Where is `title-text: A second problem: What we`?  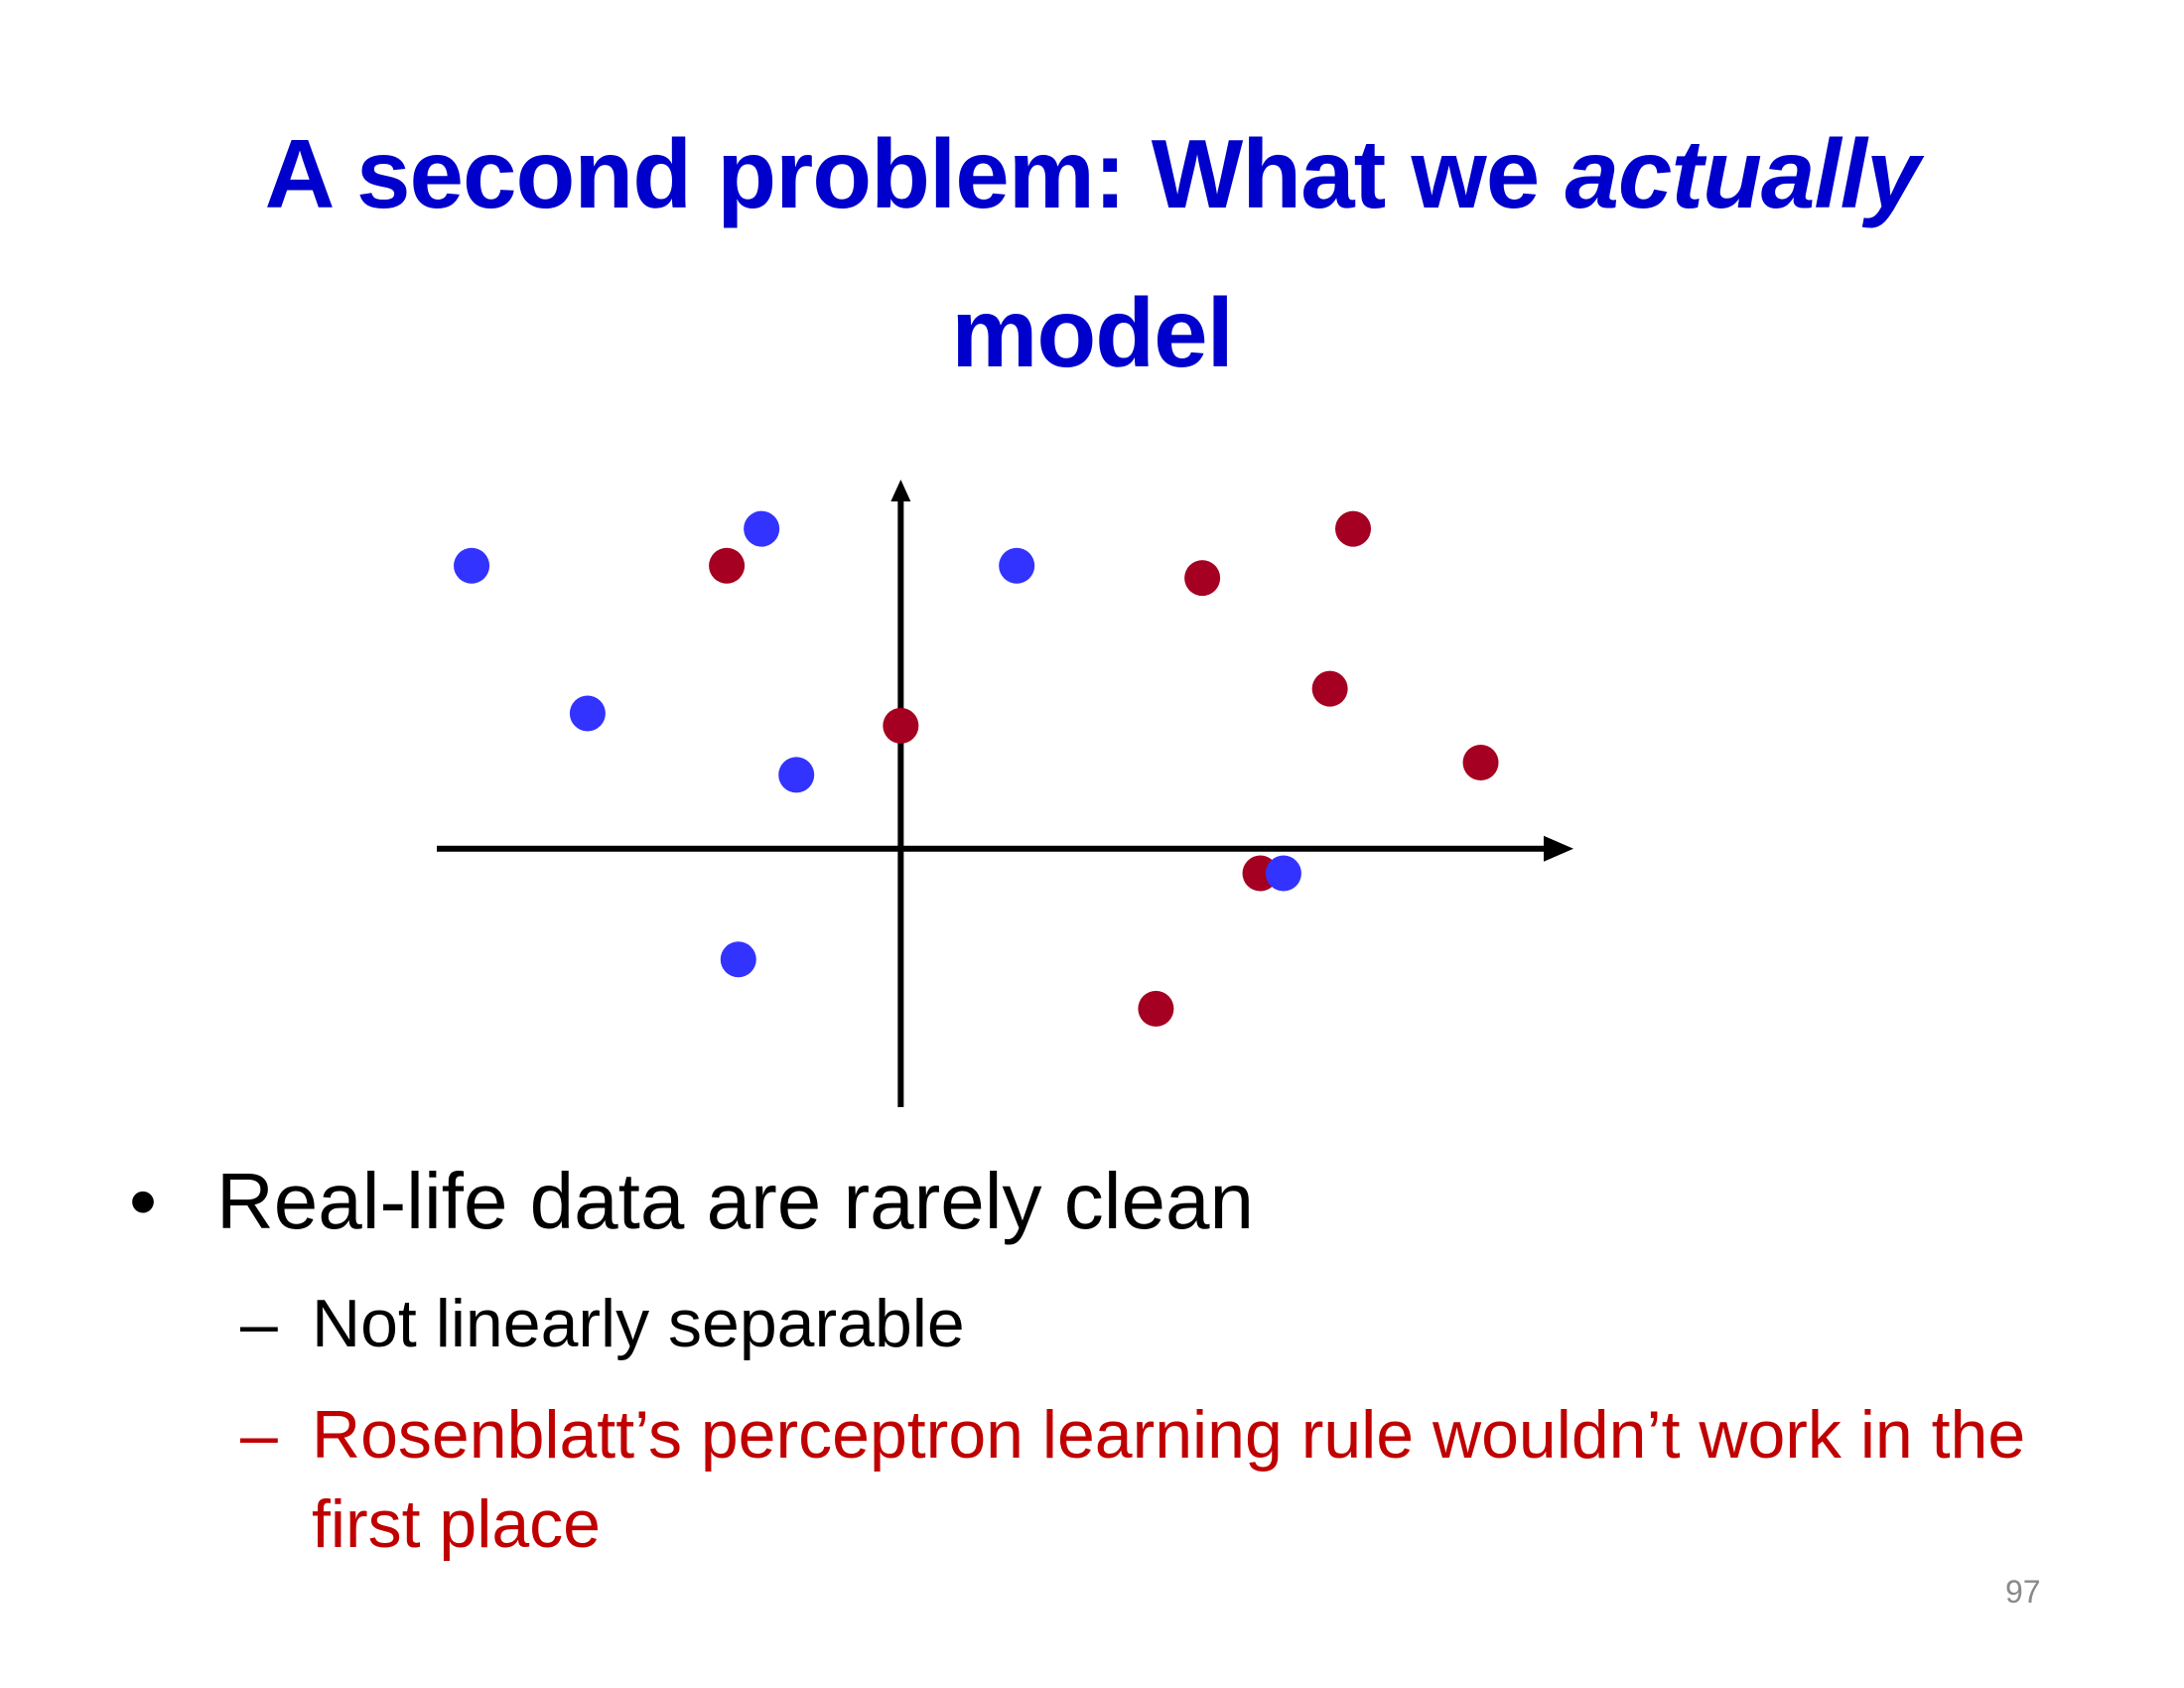 title-text: A second problem: What we is located at coordinates (915, 173).